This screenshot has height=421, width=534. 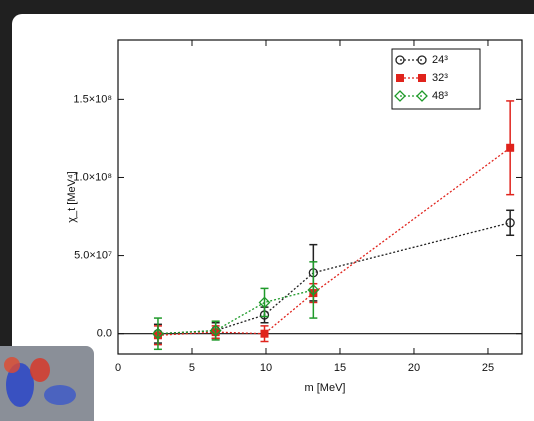 What do you see at coordinates (266, 368) in the screenshot?
I see `x-tick-label: 10` at bounding box center [266, 368].